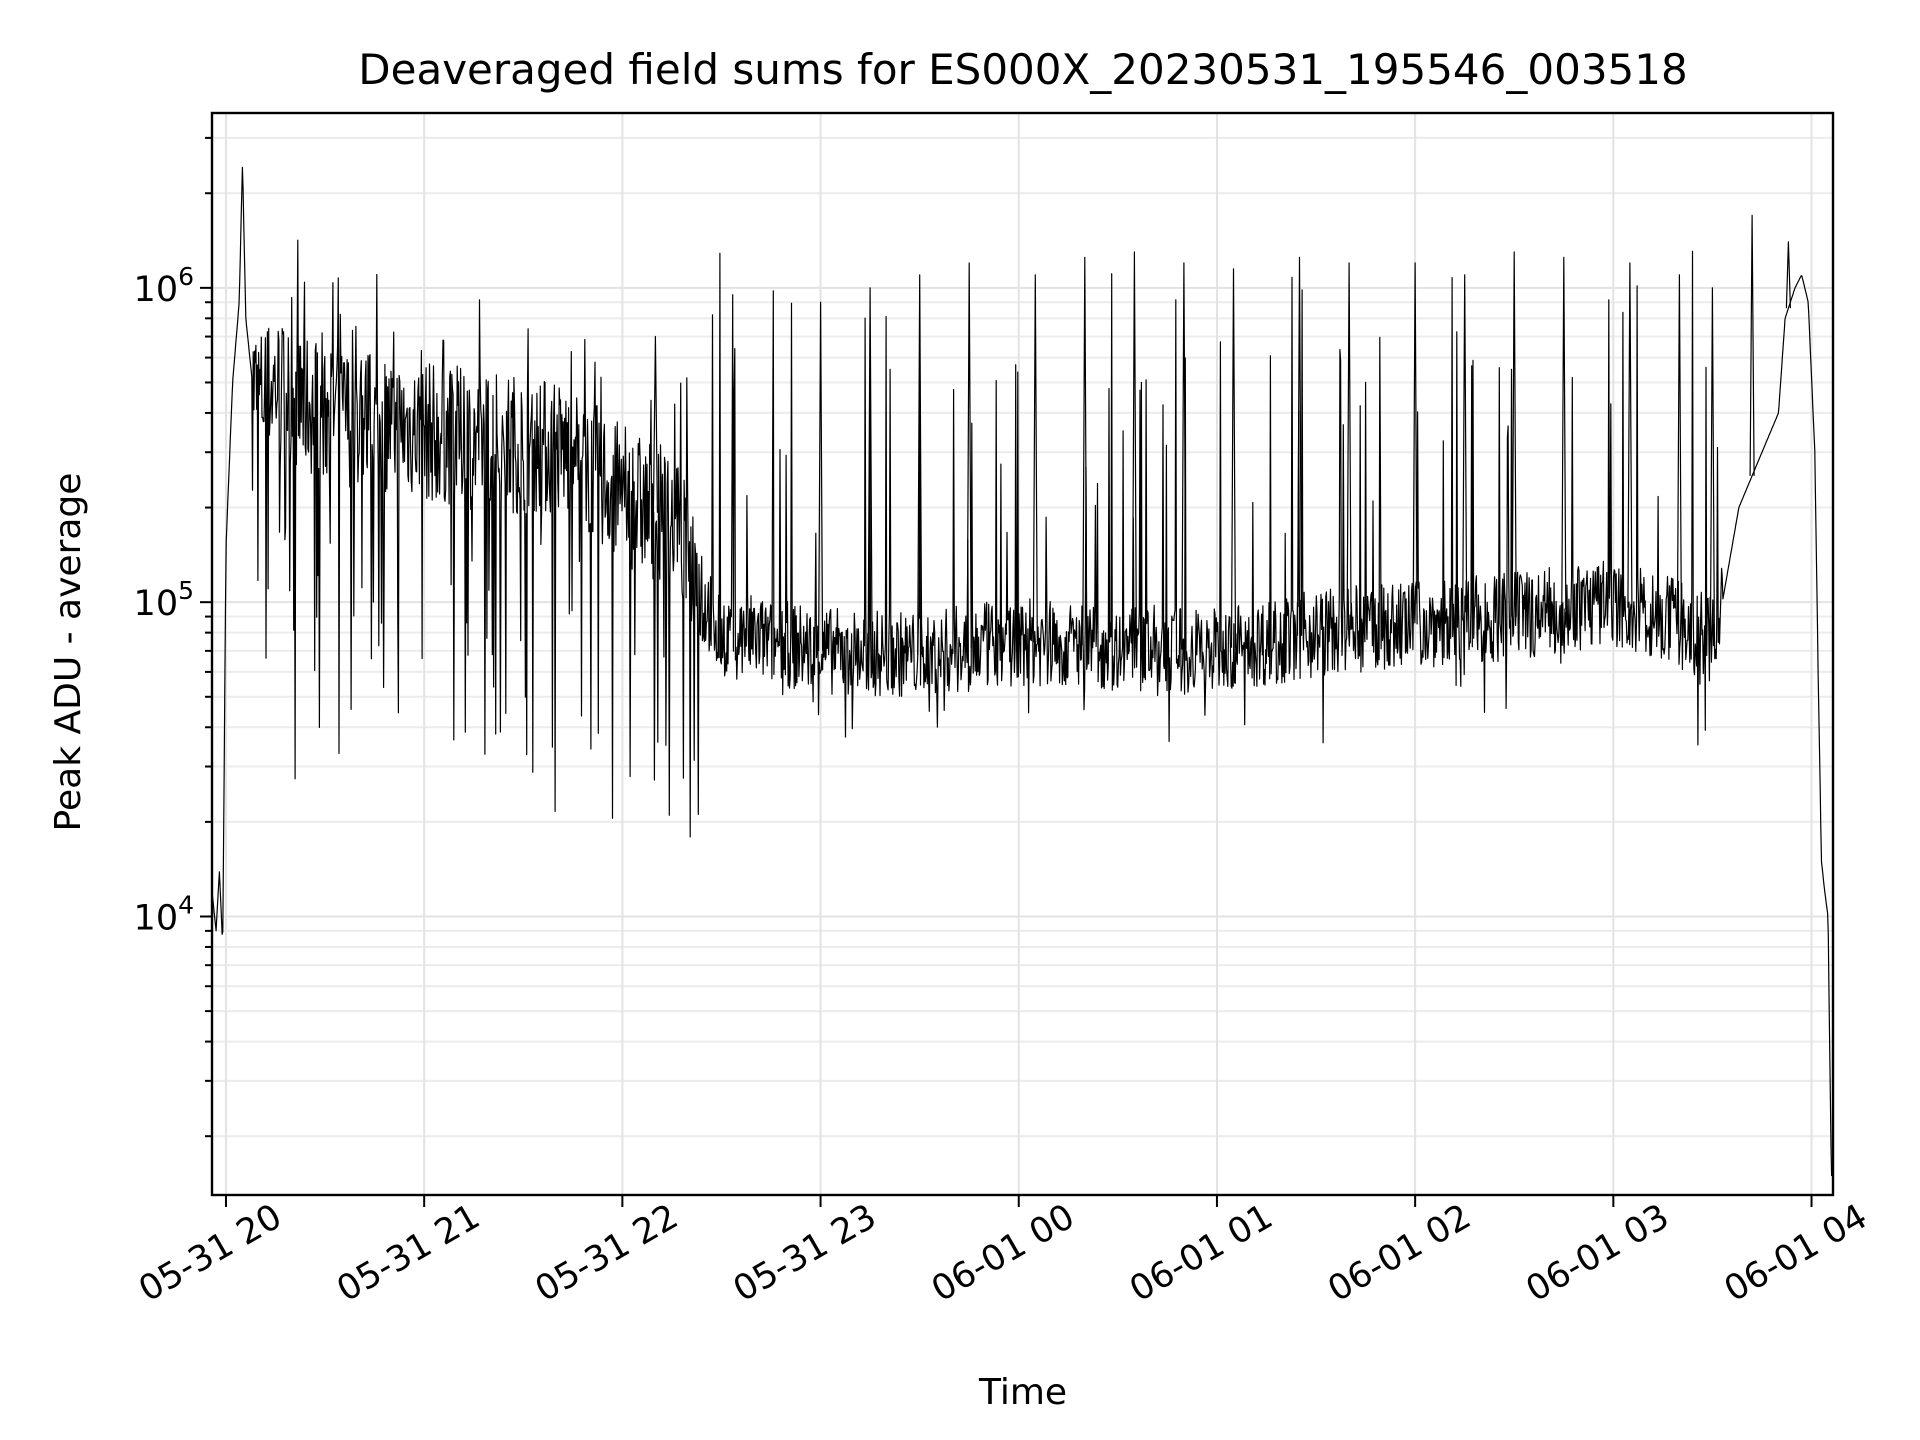  Describe the element at coordinates (164, 286) in the screenshot. I see `y-tick-label: 10⁶` at that location.